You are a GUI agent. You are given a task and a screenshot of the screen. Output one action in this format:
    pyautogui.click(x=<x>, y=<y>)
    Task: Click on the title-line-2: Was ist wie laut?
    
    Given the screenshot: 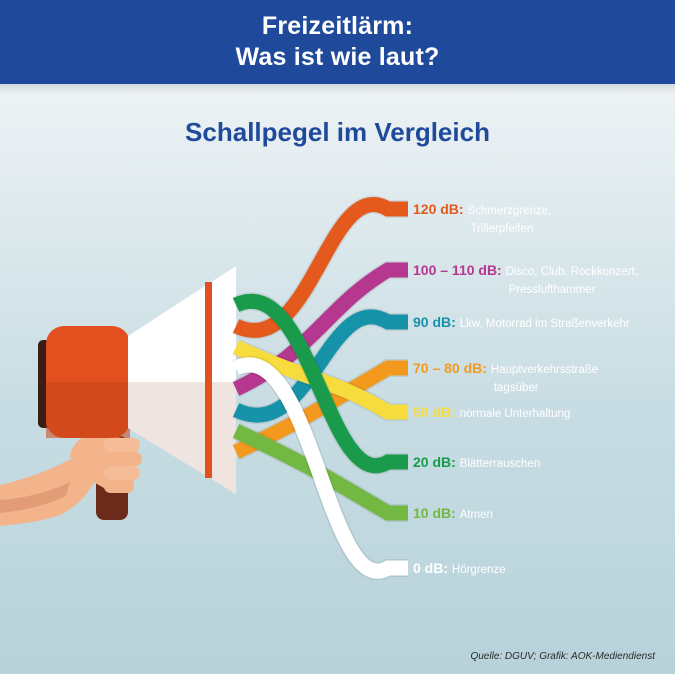 What is the action you would take?
    pyautogui.click(x=337, y=57)
    